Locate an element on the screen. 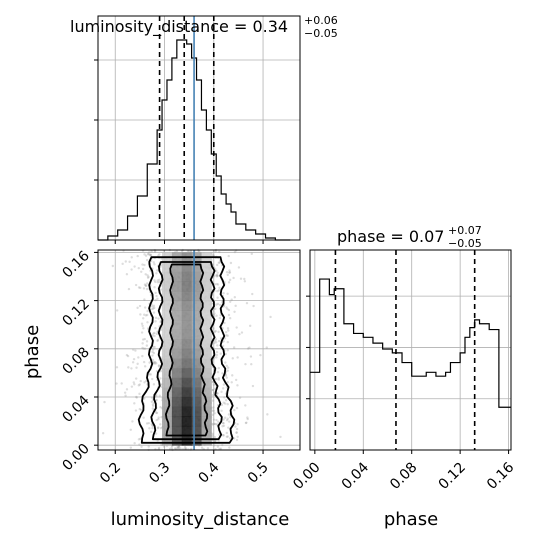 This screenshot has height=550, width=550. x-axis-label-phase: phase is located at coordinates (411, 519).